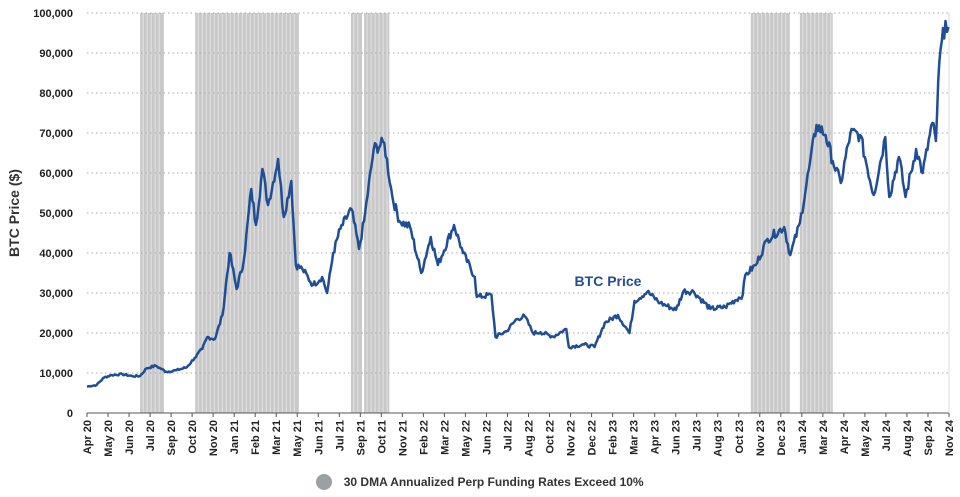 This screenshot has width=960, height=497. I want to click on x-tick-label: Jul 20, so click(151, 435).